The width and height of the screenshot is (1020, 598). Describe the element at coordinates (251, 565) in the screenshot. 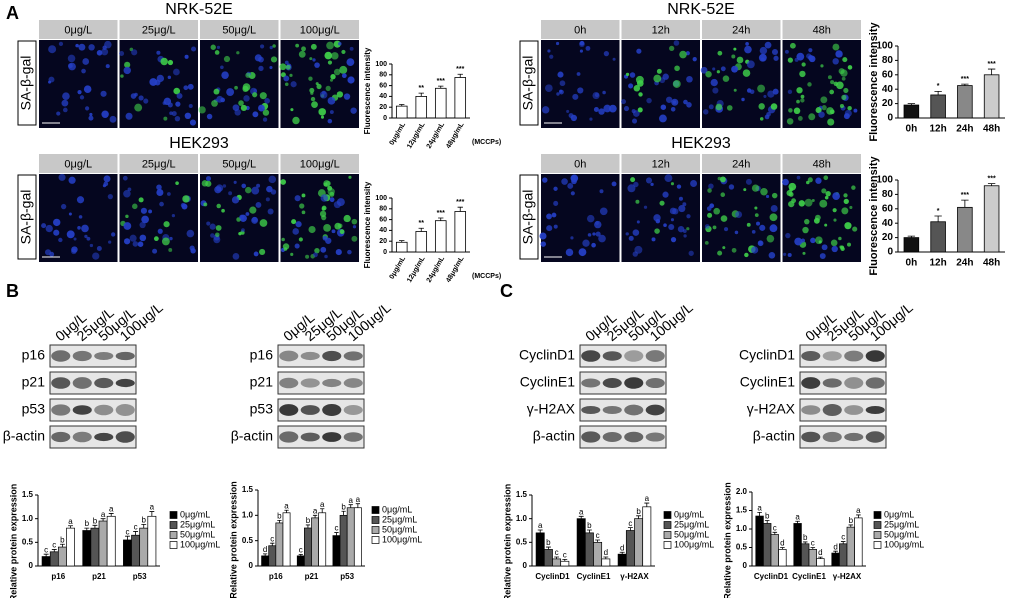

I see `y-tick-label: 0` at that location.